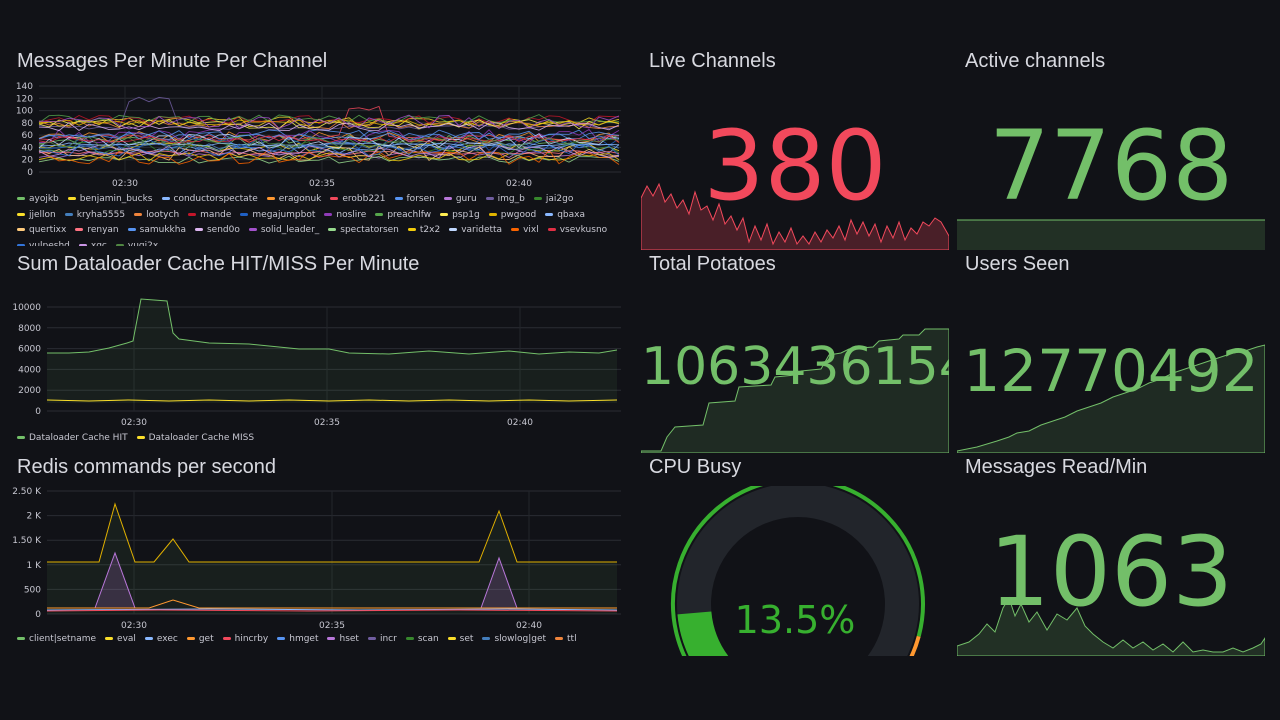 This screenshot has height=720, width=1280. What do you see at coordinates (209, 200) in the screenshot?
I see `legend-item: conductorspectate` at bounding box center [209, 200].